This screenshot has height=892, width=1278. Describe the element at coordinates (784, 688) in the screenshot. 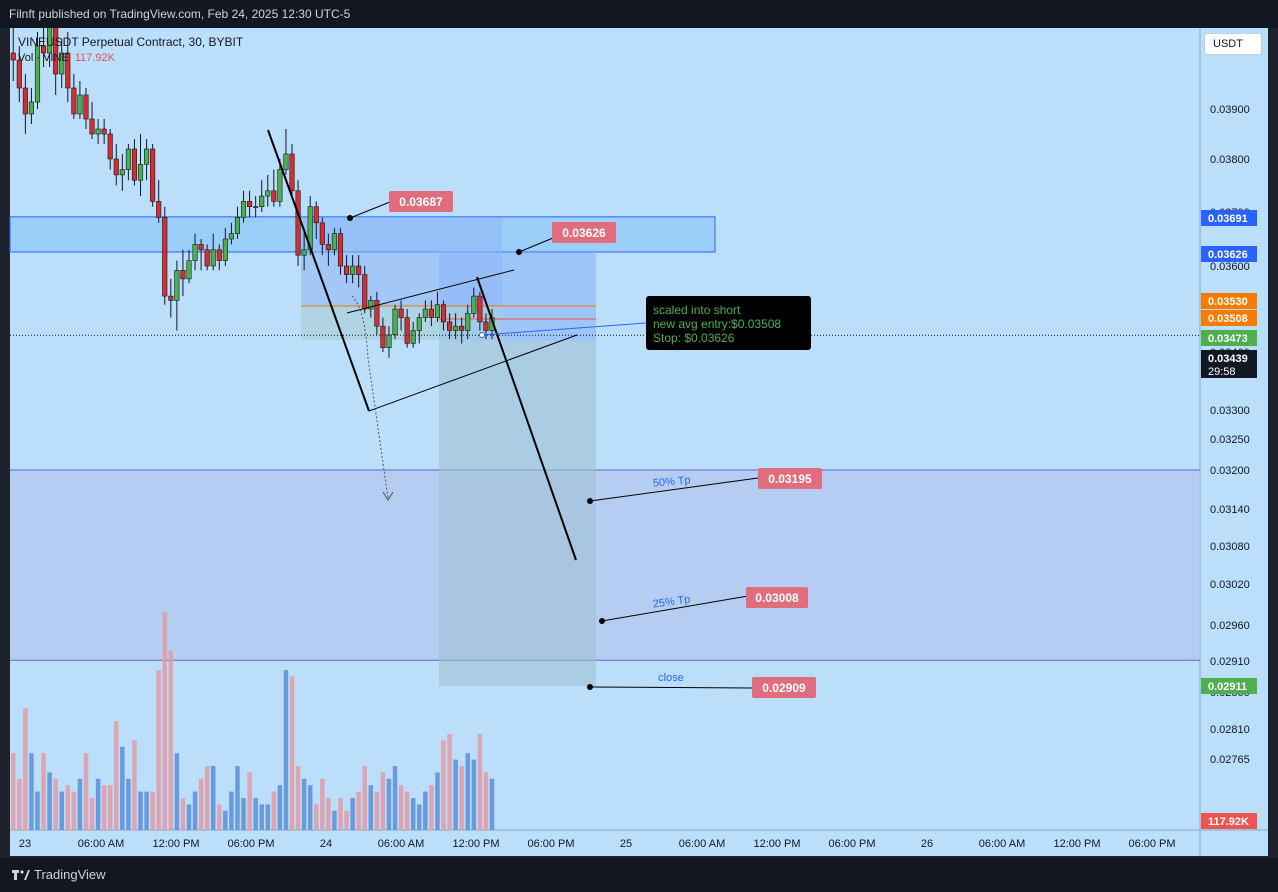

I see `callout-4-text: 0.02909` at that location.